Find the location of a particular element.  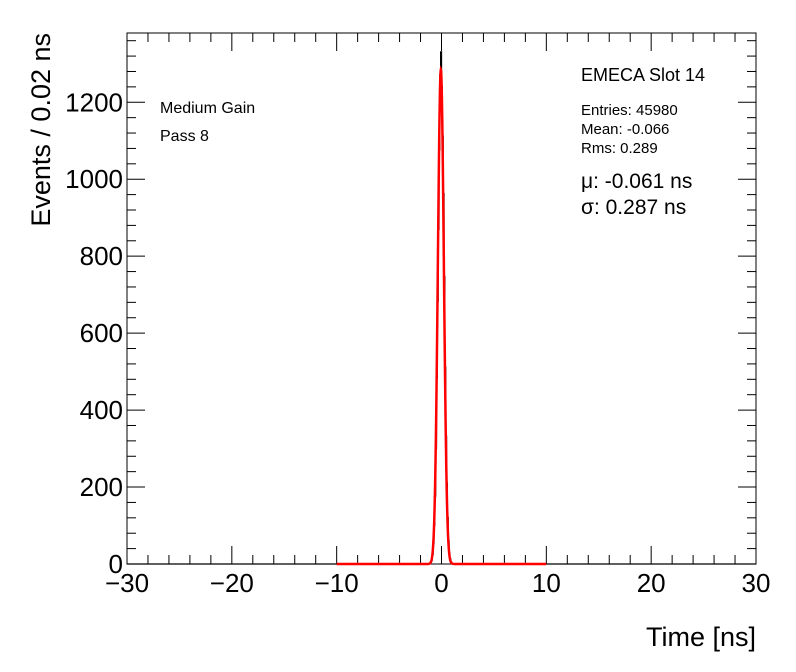

y-axis-title: Events / 0.02 ns is located at coordinates (41, 130).